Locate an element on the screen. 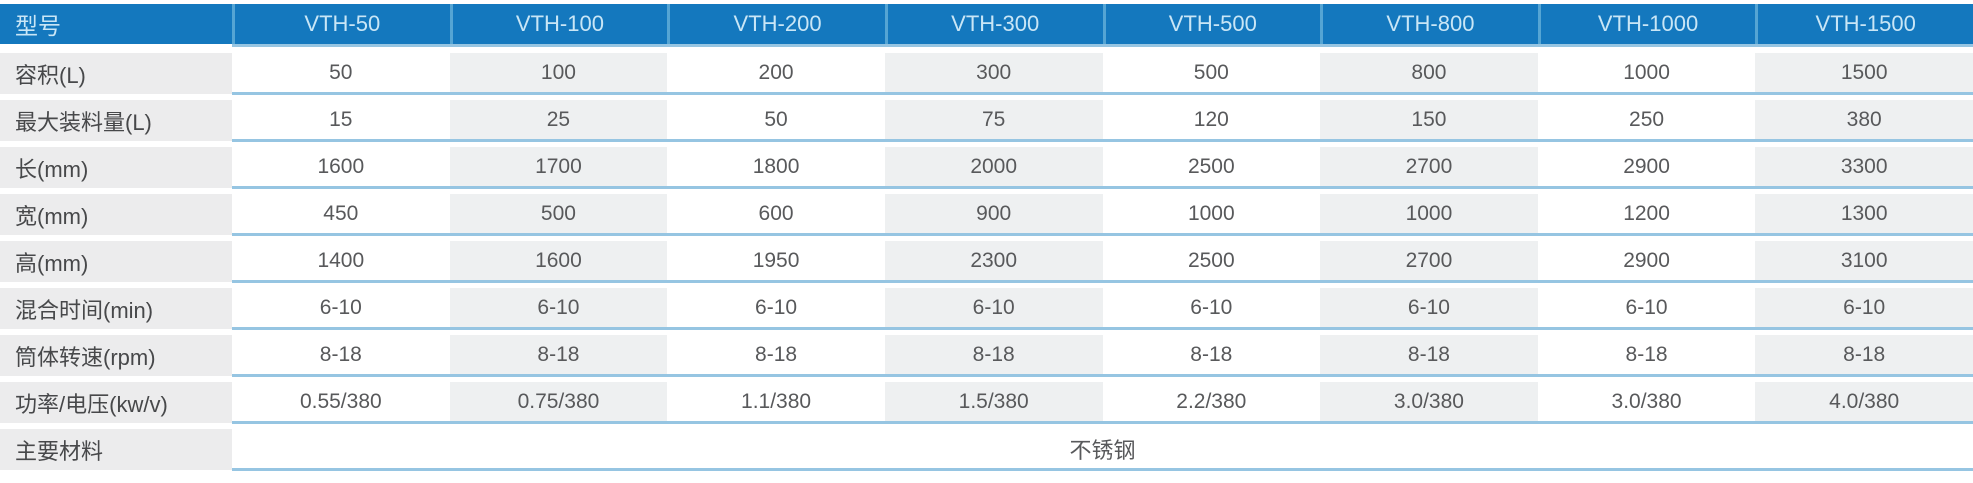 The width and height of the screenshot is (1973, 483). table-row: 最大装料量(L) 15 25 50 75 120 150 250 380 is located at coordinates (986, 123).